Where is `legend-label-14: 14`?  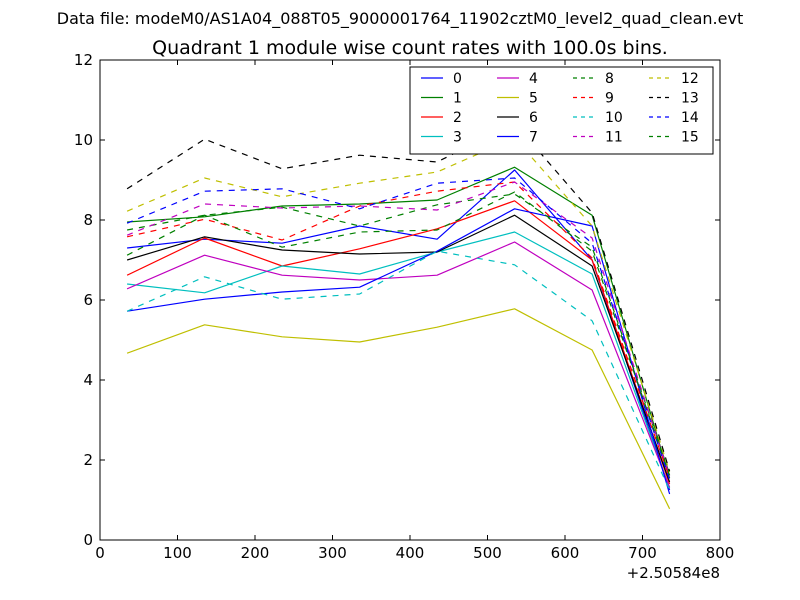
legend-label-14: 14 is located at coordinates (690, 118).